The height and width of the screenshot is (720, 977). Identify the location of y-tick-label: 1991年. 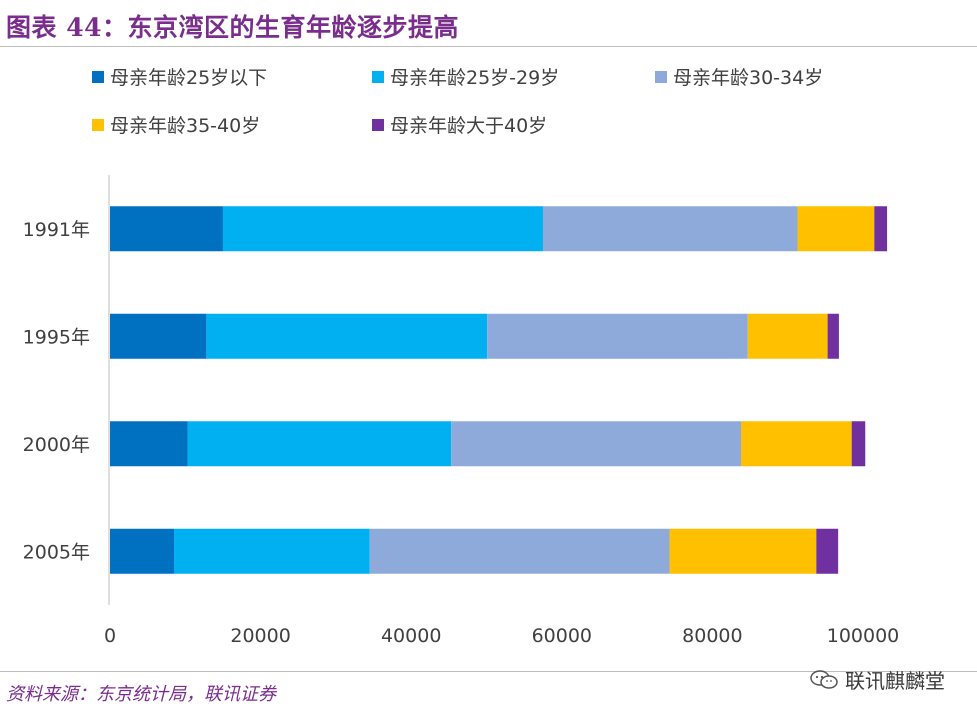
(56, 230).